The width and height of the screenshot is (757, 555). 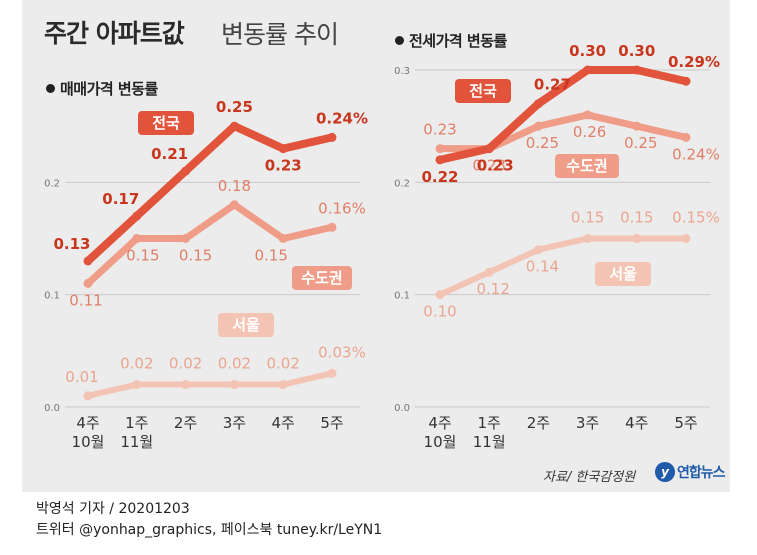 I want to click on data-label: 0.10, so click(x=439, y=312).